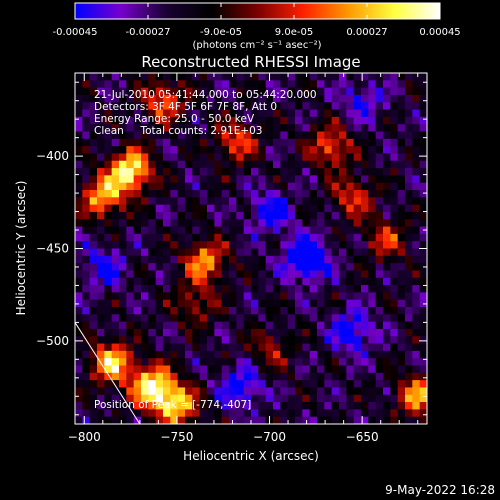 This screenshot has height=500, width=500. Describe the element at coordinates (269, 437) in the screenshot. I see `x-tick-label: −700` at that location.